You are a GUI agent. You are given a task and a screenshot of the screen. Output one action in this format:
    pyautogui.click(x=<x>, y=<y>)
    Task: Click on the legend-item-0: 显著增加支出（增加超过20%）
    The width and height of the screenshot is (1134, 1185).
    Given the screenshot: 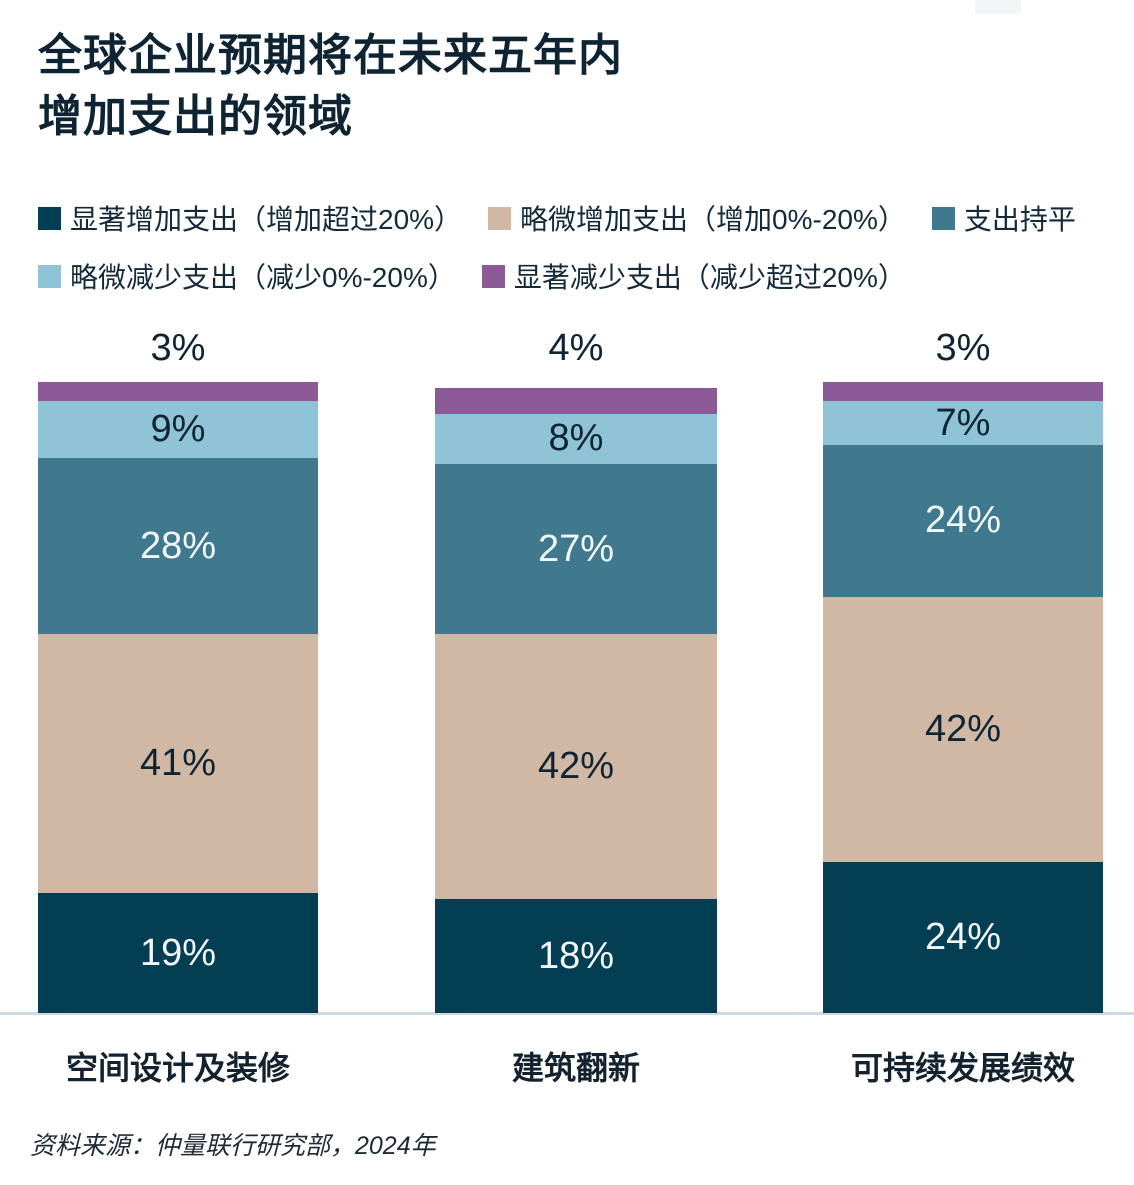 What is the action you would take?
    pyautogui.click(x=250, y=218)
    